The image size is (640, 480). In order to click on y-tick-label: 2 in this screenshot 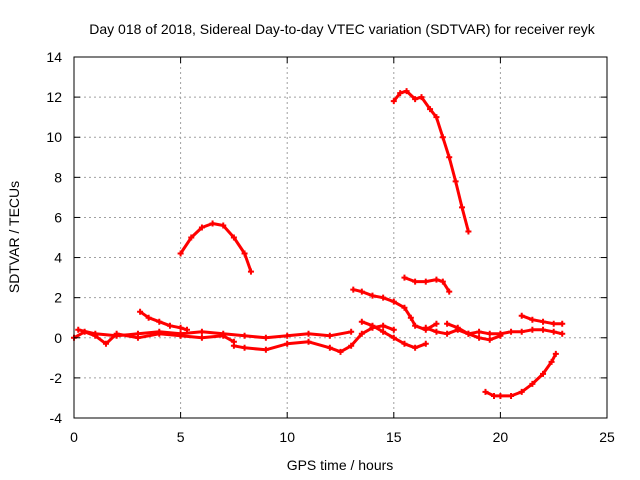, I will do `click(58, 298)`.